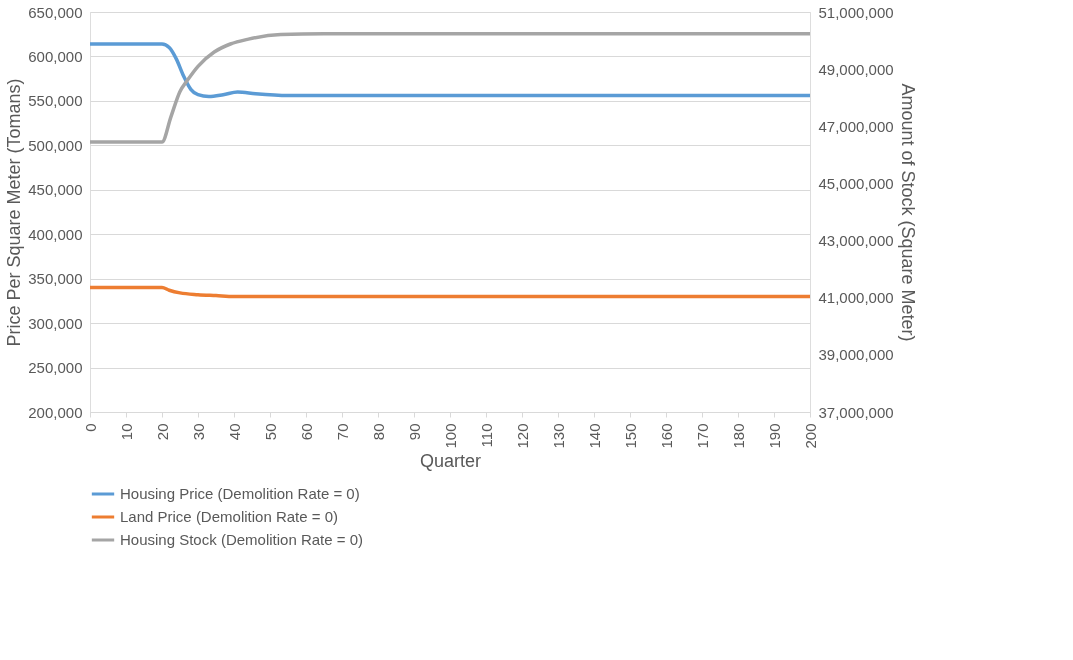  I want to click on legend-label: Land Price (Demolition Rate = 0), so click(229, 516).